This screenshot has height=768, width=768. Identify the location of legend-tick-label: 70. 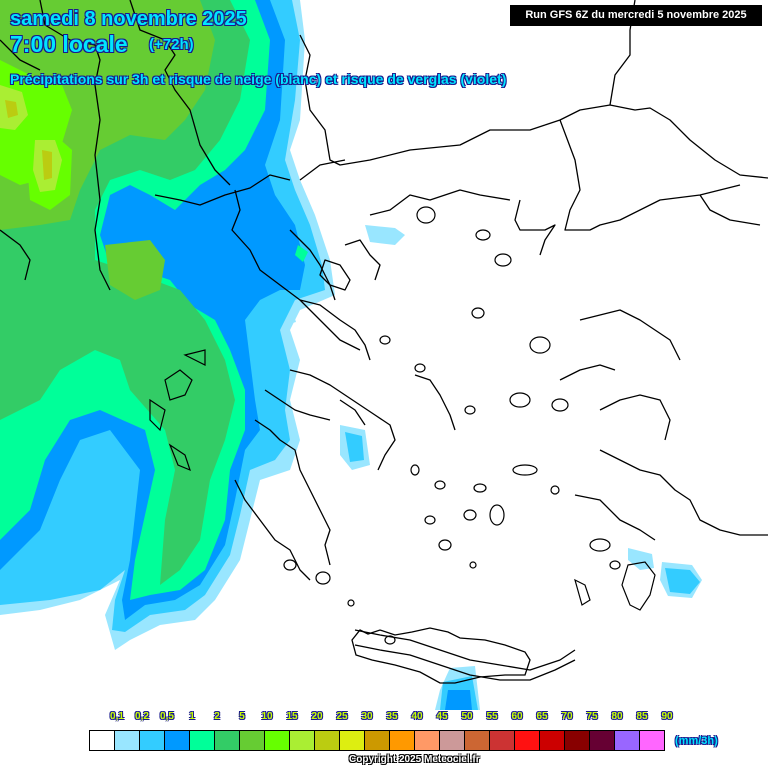
(567, 716).